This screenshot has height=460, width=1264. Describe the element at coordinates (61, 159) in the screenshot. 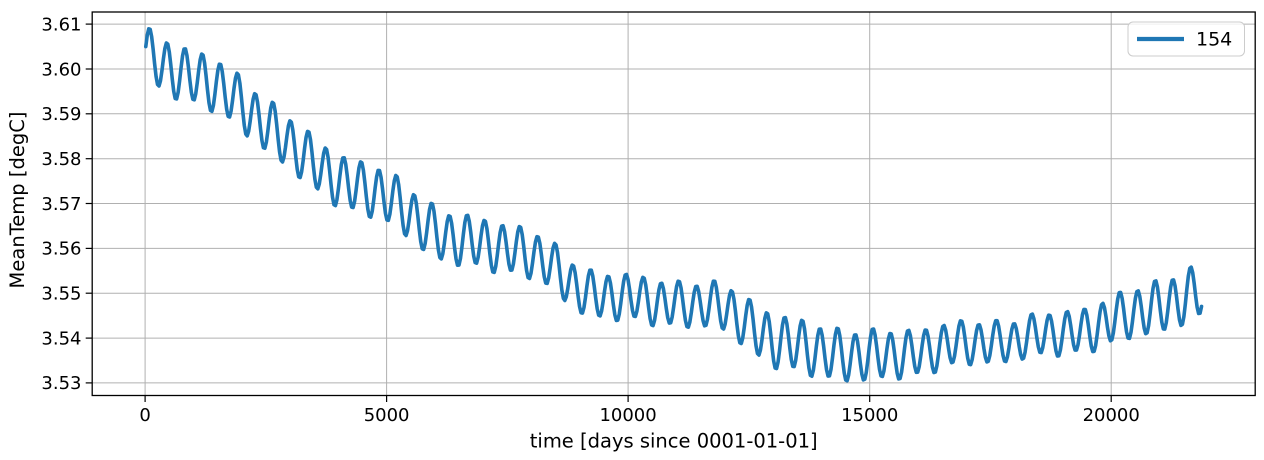

I see `y-tick-label: 3.58` at that location.